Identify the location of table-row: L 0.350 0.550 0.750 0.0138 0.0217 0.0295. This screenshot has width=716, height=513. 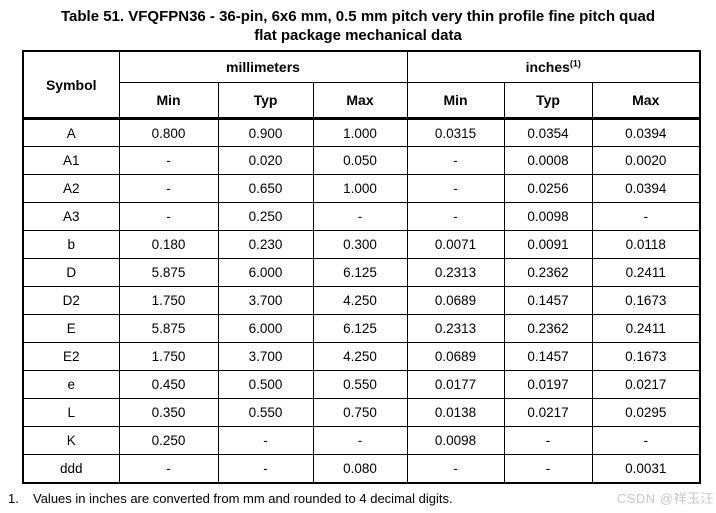
(361, 412).